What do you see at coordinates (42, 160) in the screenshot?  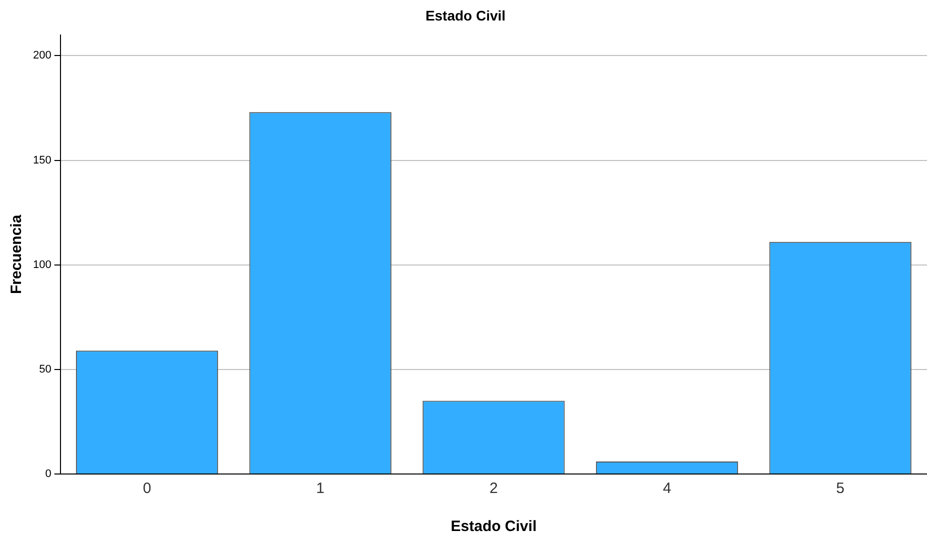 I see `y-tick-label: 150` at bounding box center [42, 160].